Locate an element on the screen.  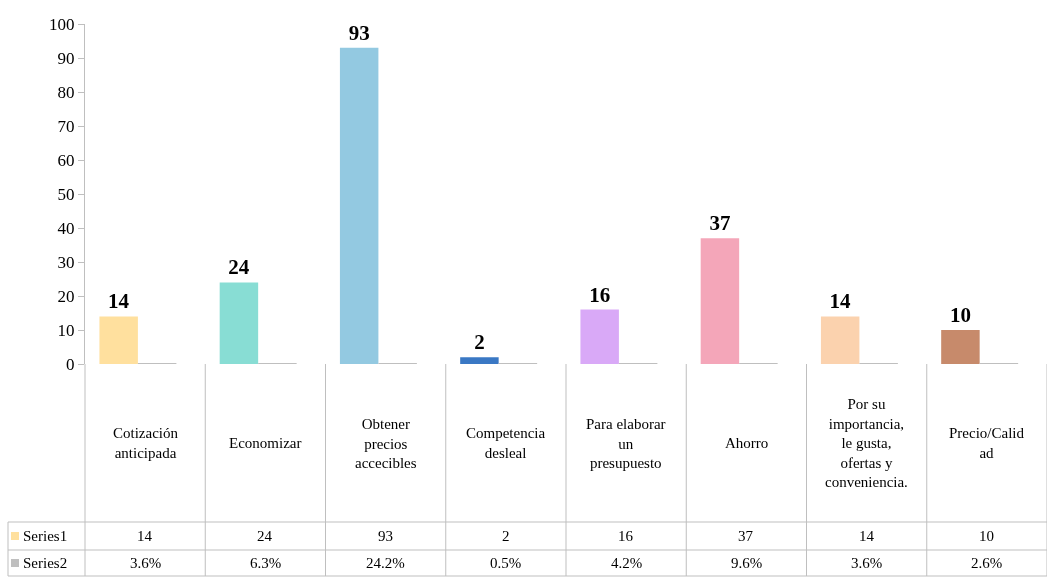
x-tick-label: Obtener precios accecibles is located at coordinates (386, 443).